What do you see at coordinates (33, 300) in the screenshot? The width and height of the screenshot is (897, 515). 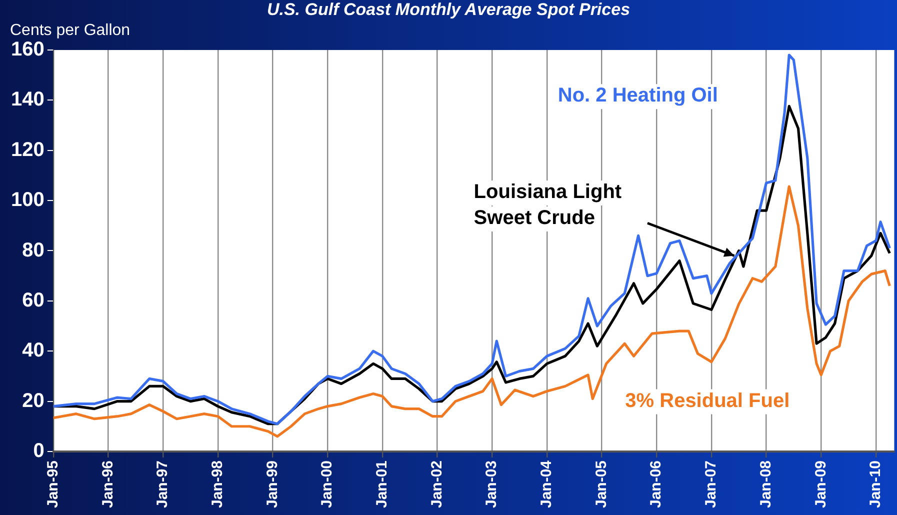 I see `y-tick-label: 60` at bounding box center [33, 300].